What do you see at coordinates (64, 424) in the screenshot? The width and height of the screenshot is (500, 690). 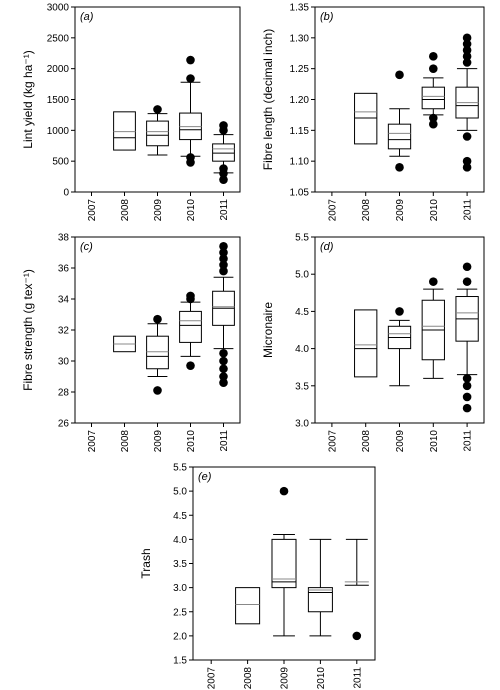 I see `y-tick-label: 26` at bounding box center [64, 424].